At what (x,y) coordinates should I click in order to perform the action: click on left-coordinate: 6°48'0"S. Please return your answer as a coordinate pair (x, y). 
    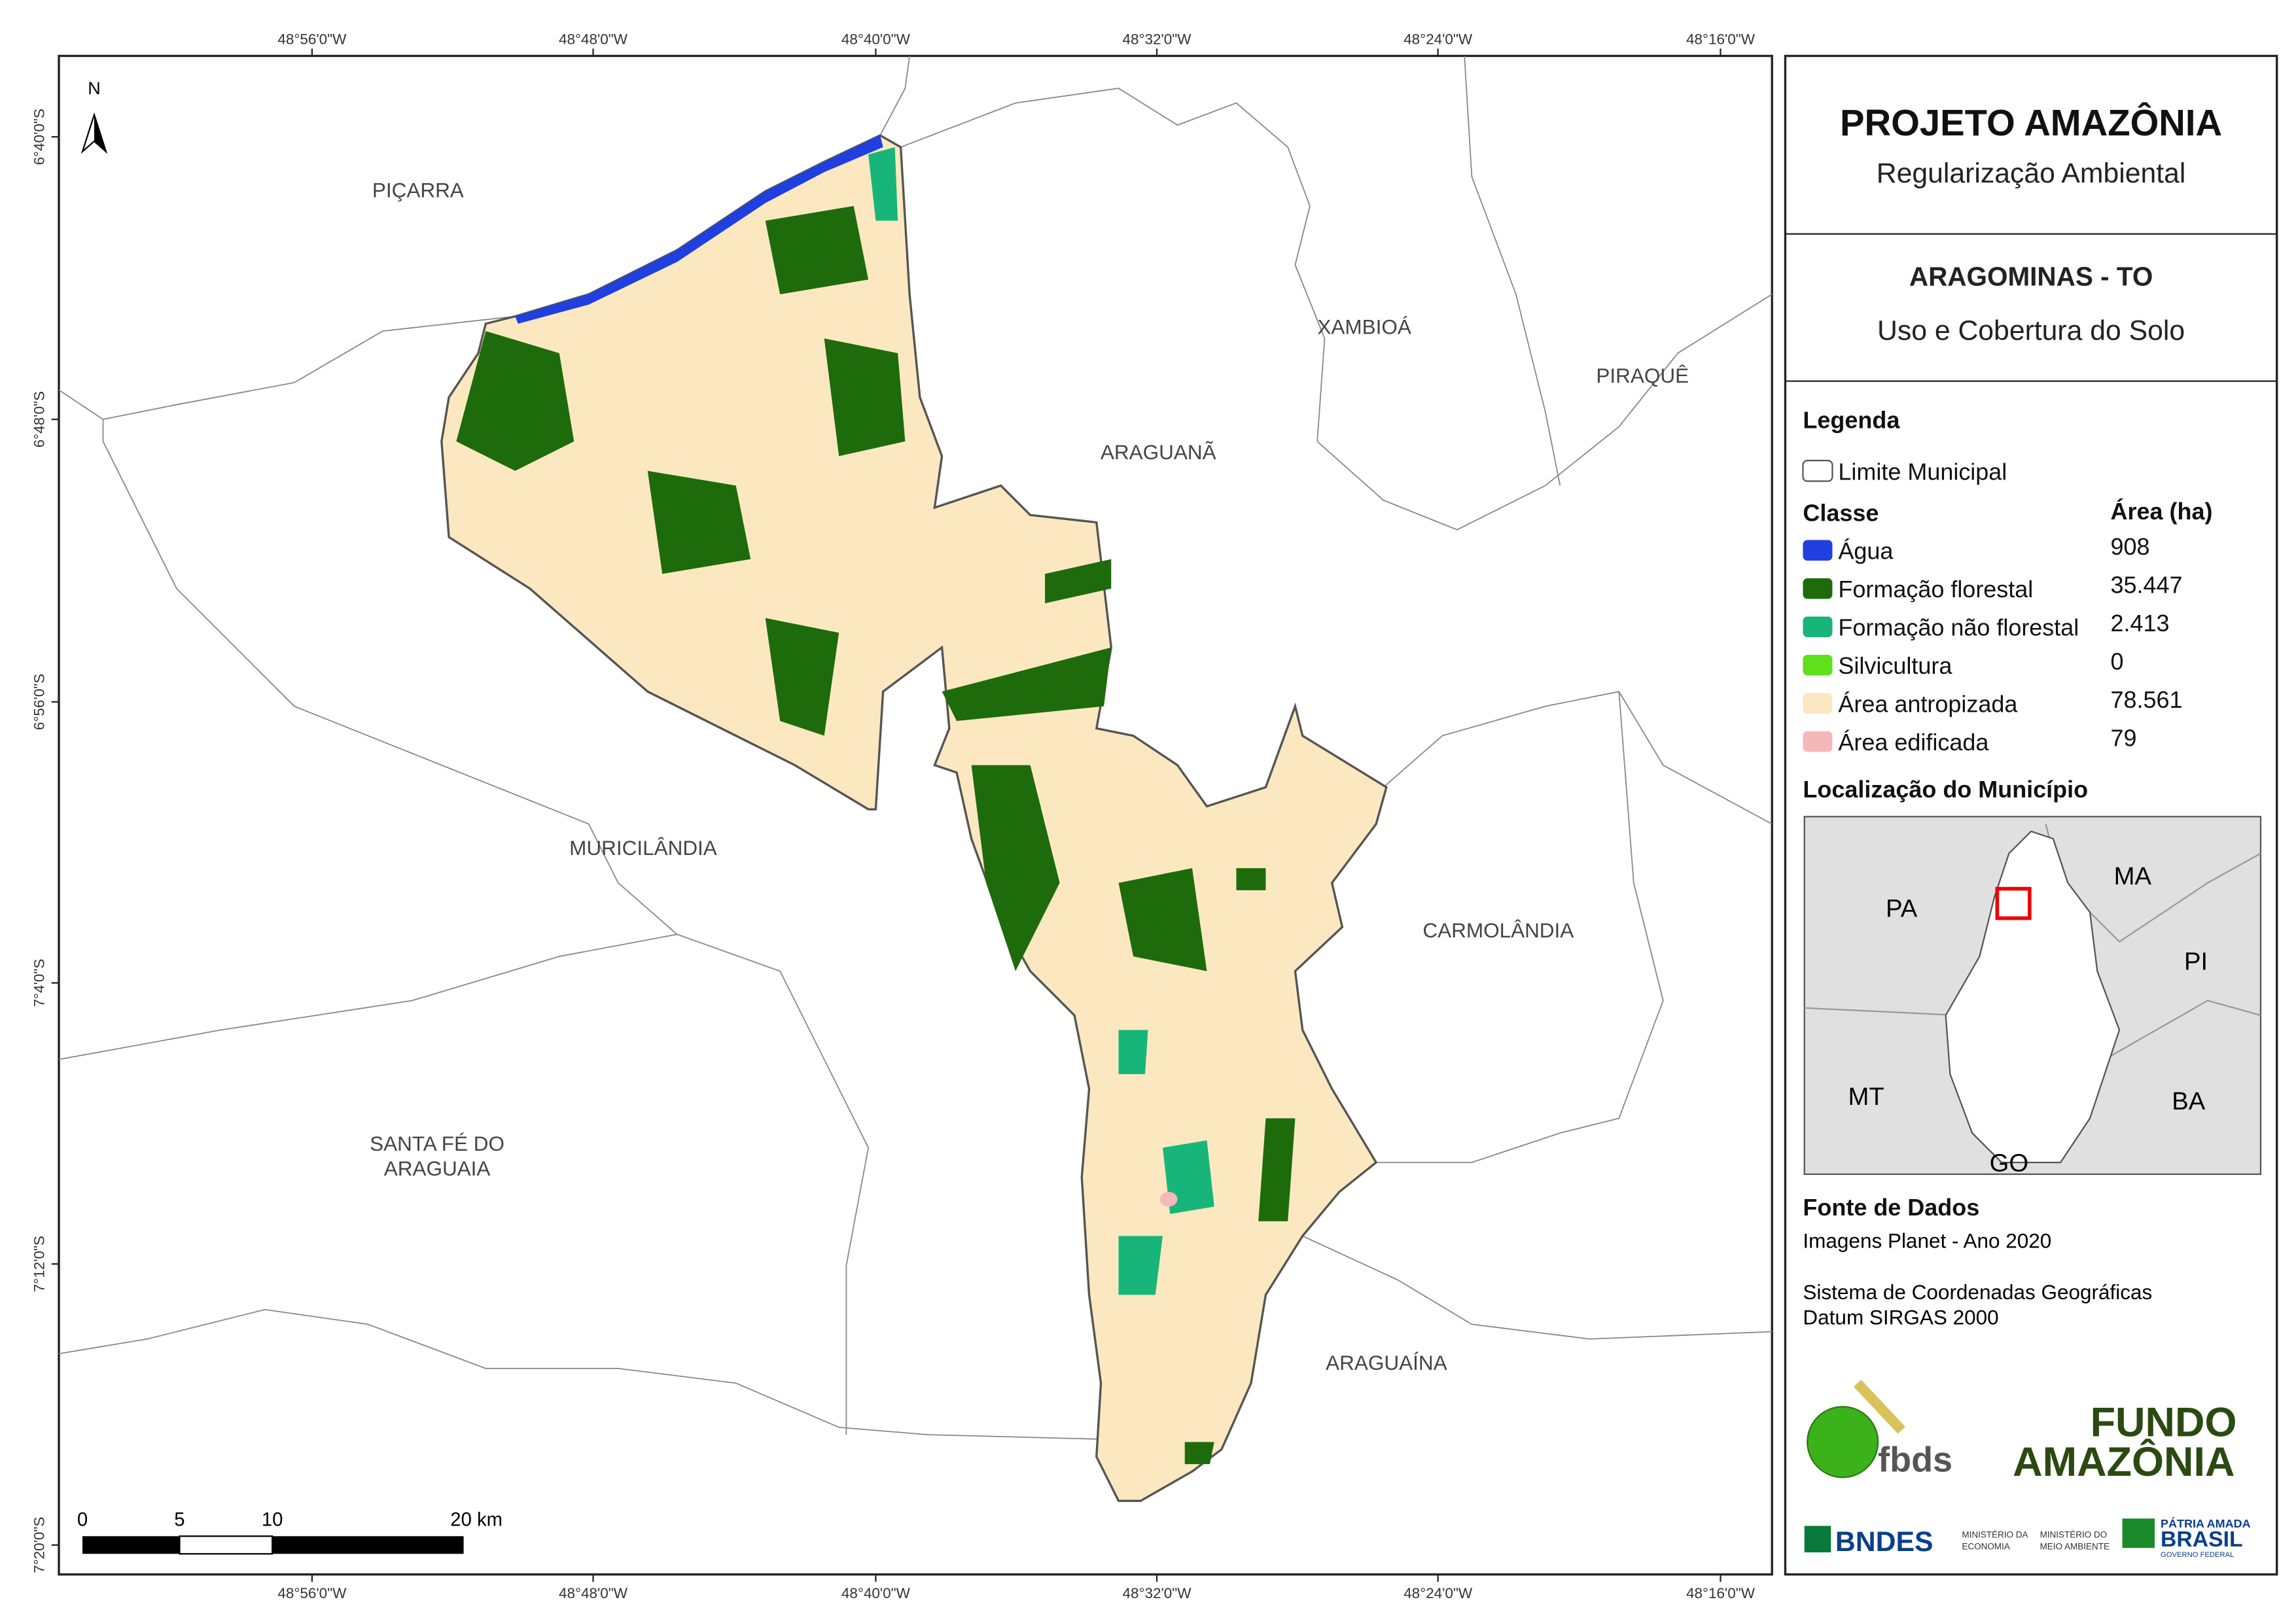
    Looking at the image, I should click on (39, 419).